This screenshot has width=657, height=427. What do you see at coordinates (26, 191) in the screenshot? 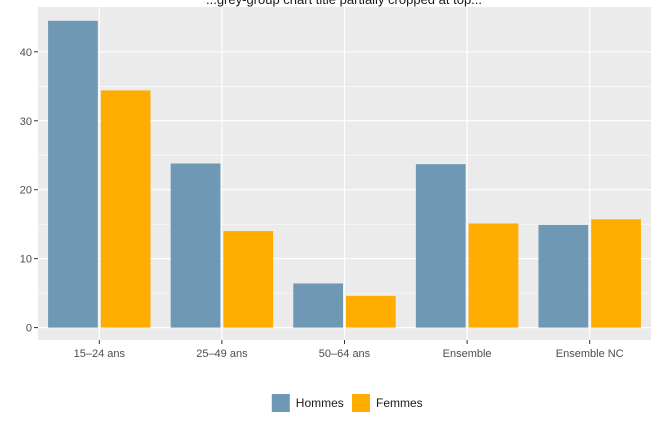
I see `y-tick-label: 20` at bounding box center [26, 191].